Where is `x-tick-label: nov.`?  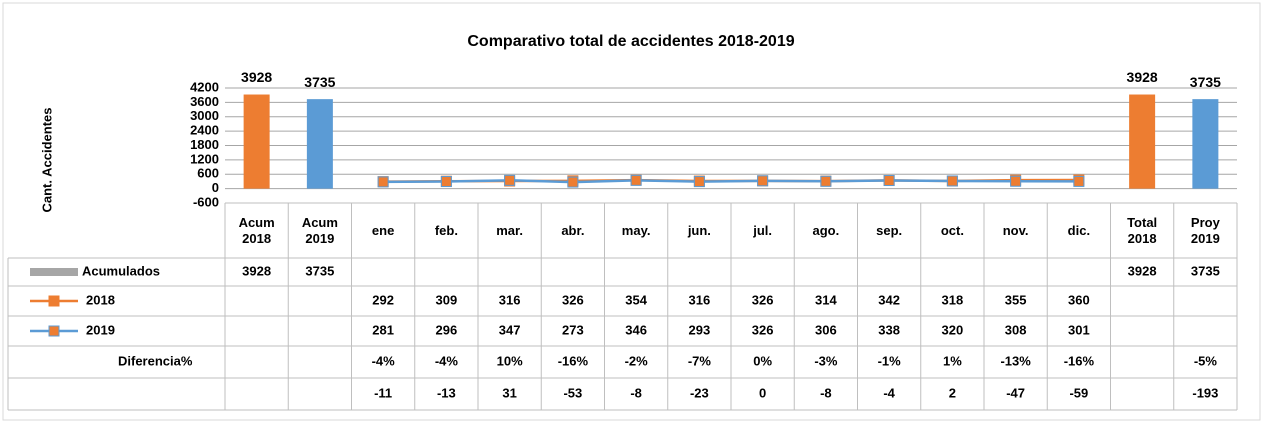
x-tick-label: nov. is located at coordinates (1015, 230).